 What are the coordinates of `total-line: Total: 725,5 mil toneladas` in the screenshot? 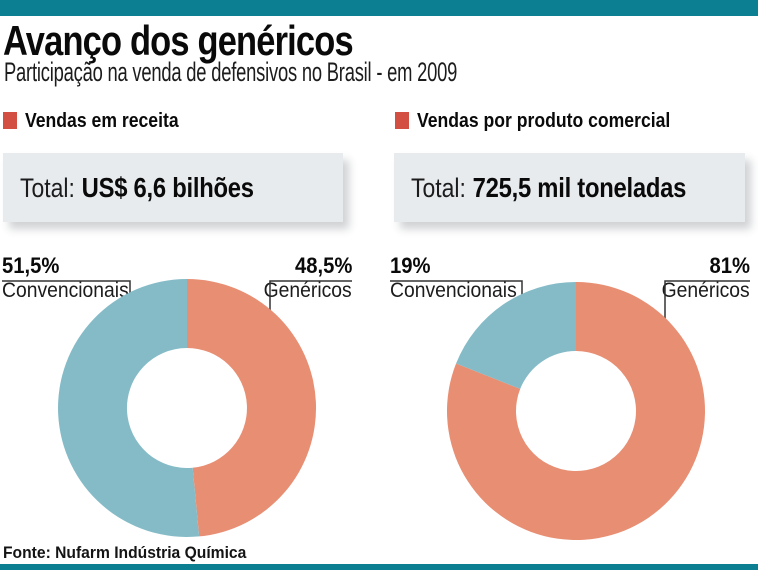 It's located at (548, 188).